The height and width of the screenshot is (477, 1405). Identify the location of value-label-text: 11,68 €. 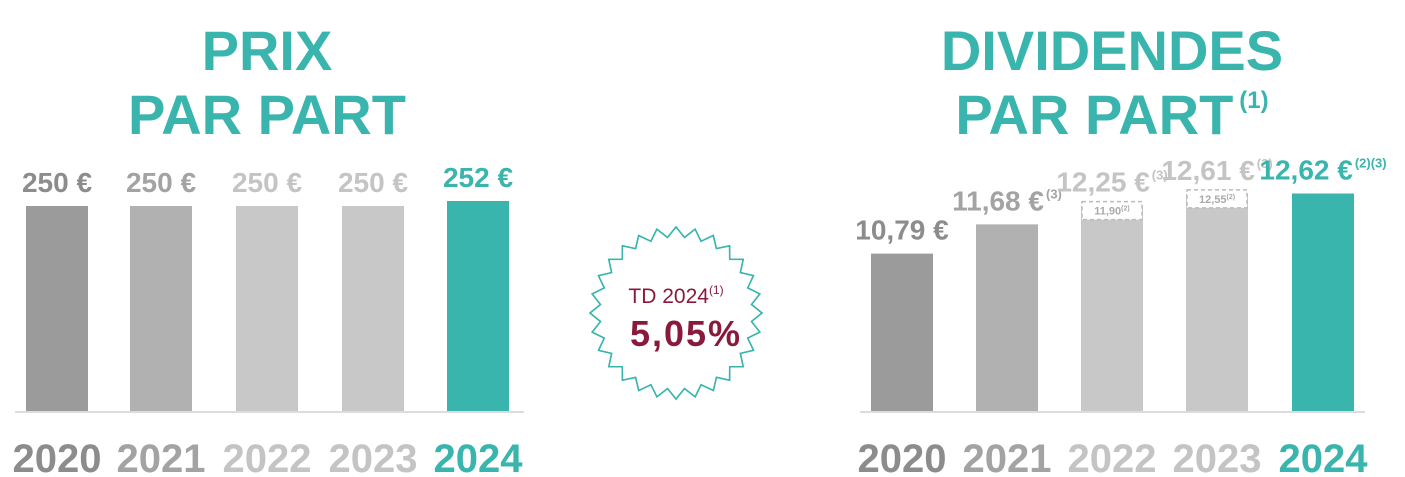
(998, 200).